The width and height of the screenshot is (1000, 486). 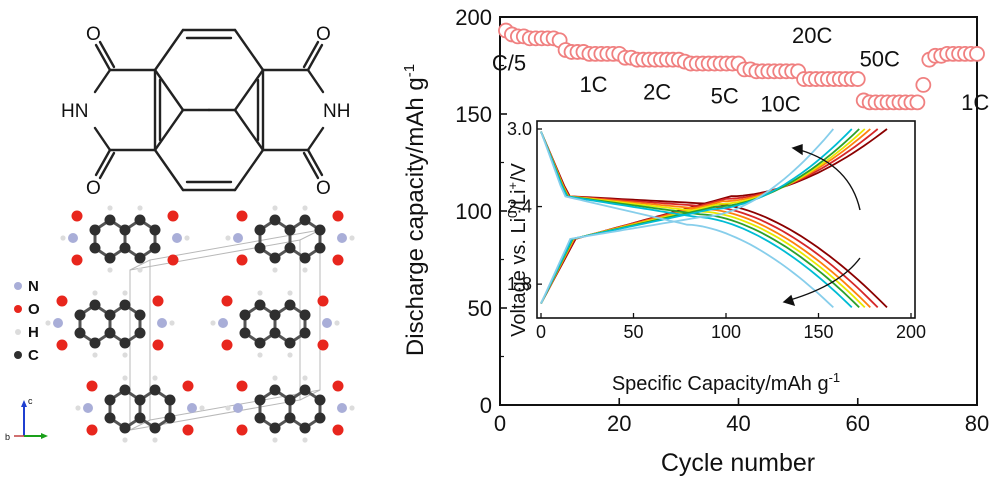 I want to click on crystal-molecule, so click(x=275, y=324).